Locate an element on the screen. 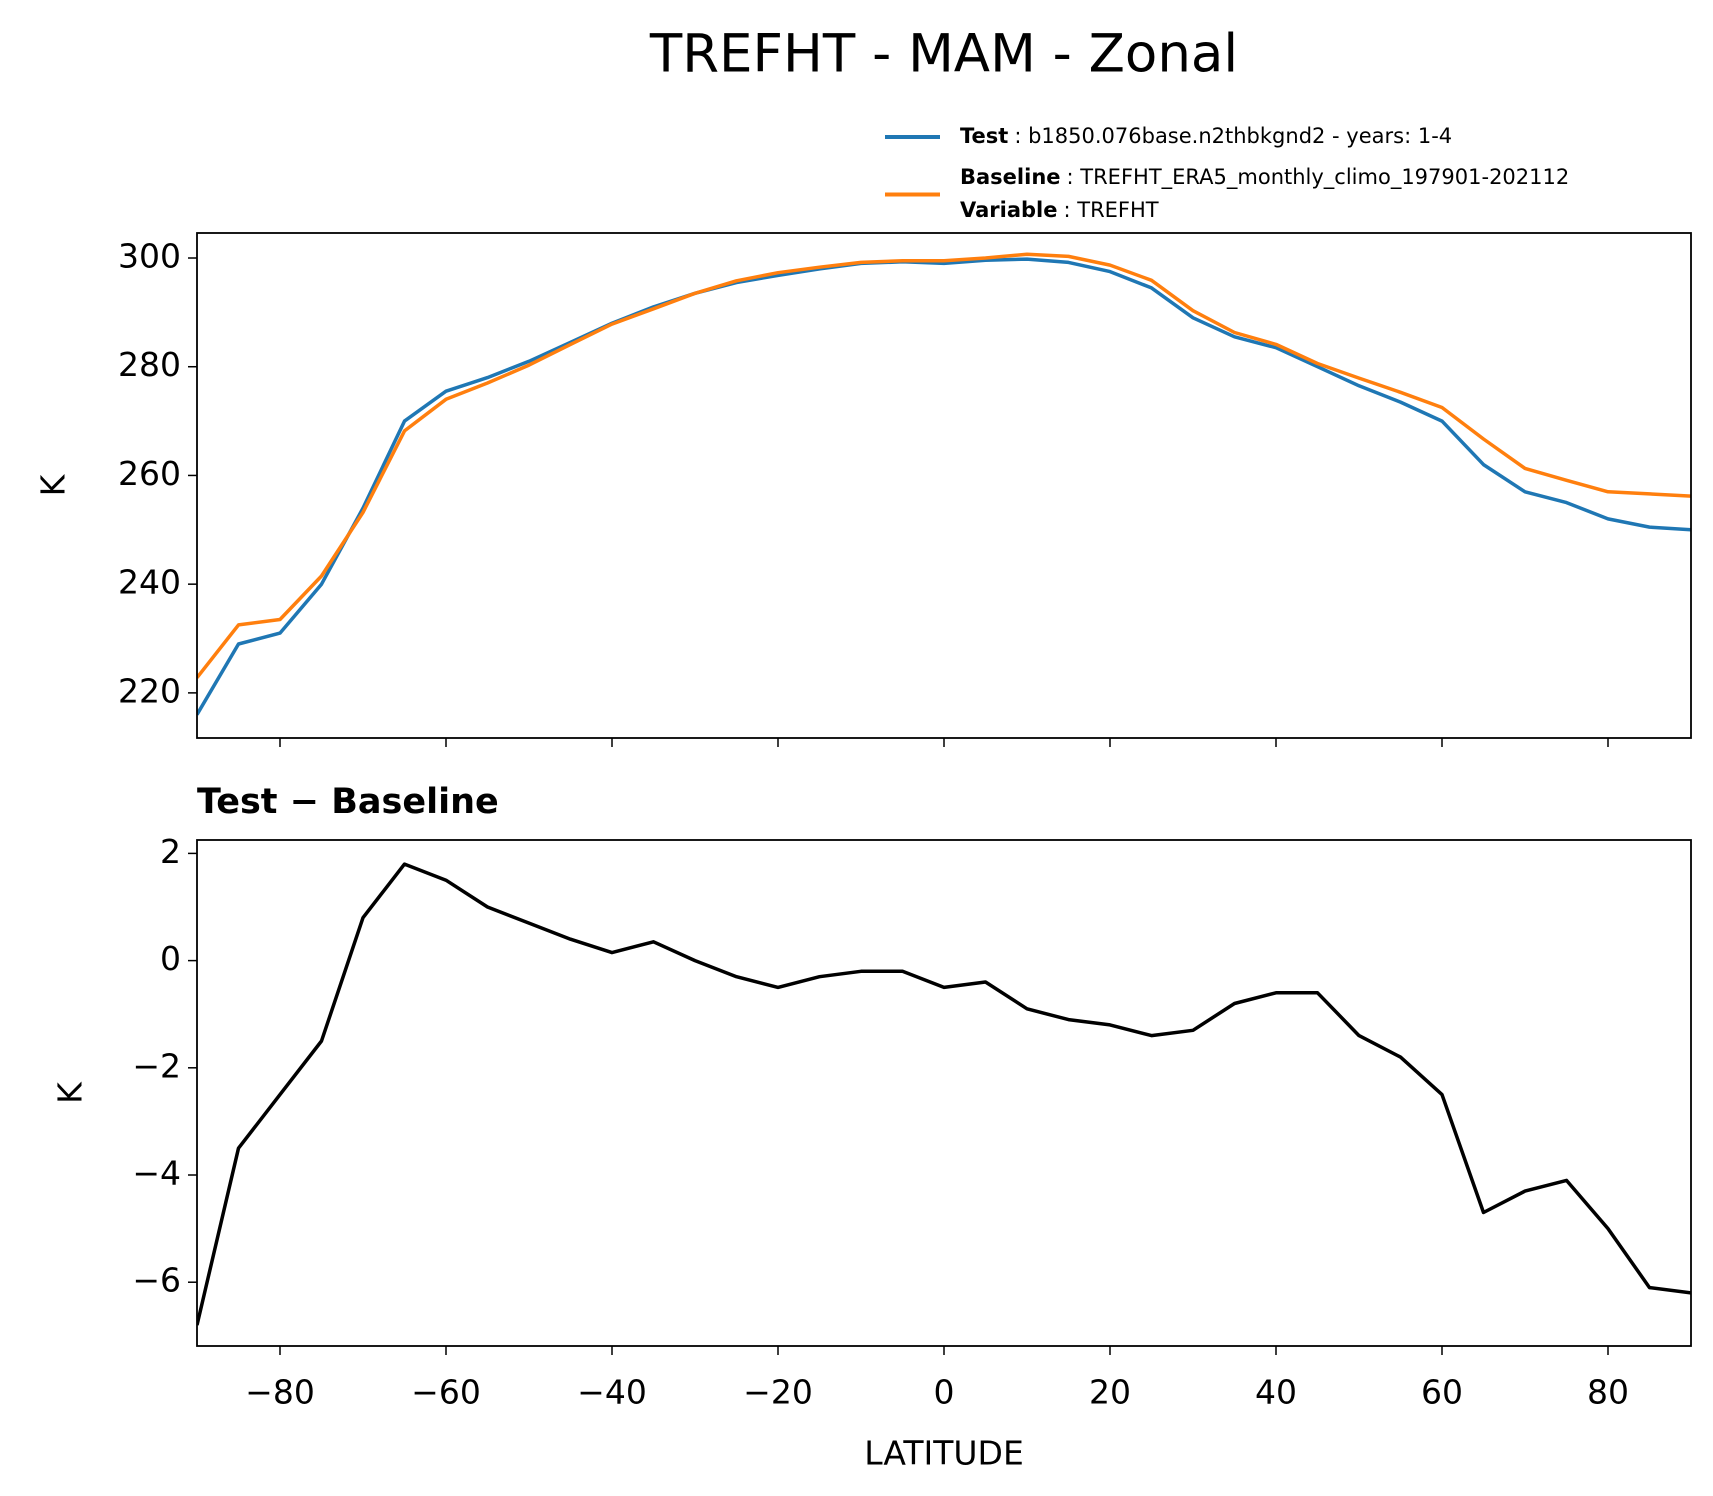 The width and height of the screenshot is (1713, 1496). legend-key: Baseline is located at coordinates (1010, 177).